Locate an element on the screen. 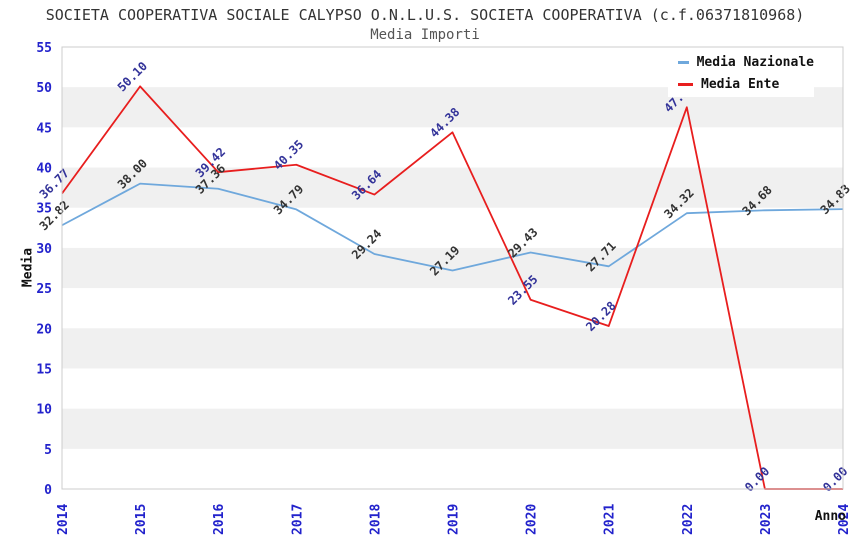 This screenshot has height=550, width=850. legend-line-swatch-red is located at coordinates (685, 84).